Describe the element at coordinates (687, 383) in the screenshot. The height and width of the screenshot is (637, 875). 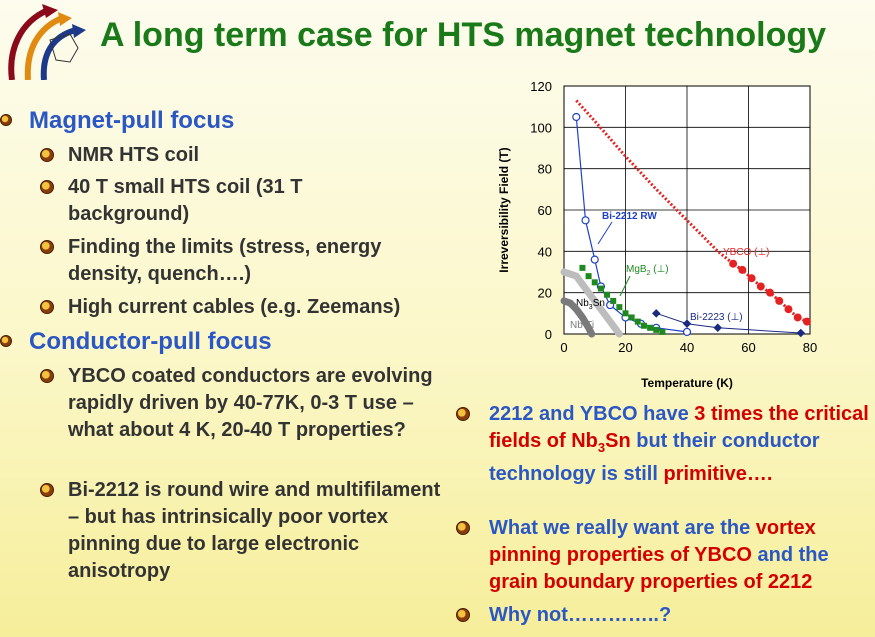
I see `x-axis-label: Temperature (K)` at that location.